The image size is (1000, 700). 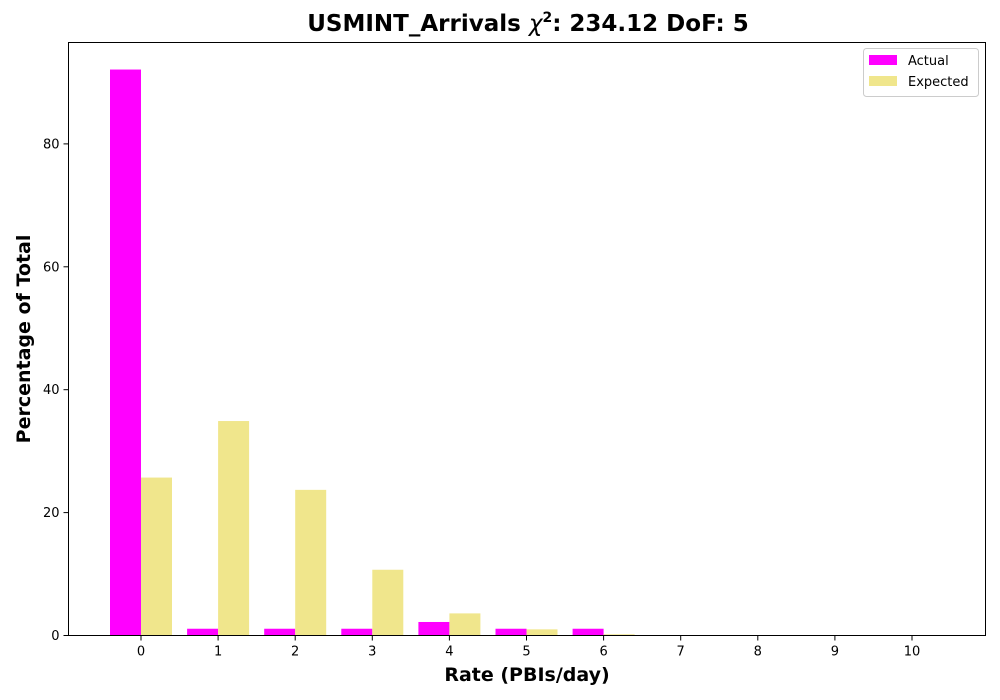 I want to click on legend: Actual Expected, so click(x=921, y=72).